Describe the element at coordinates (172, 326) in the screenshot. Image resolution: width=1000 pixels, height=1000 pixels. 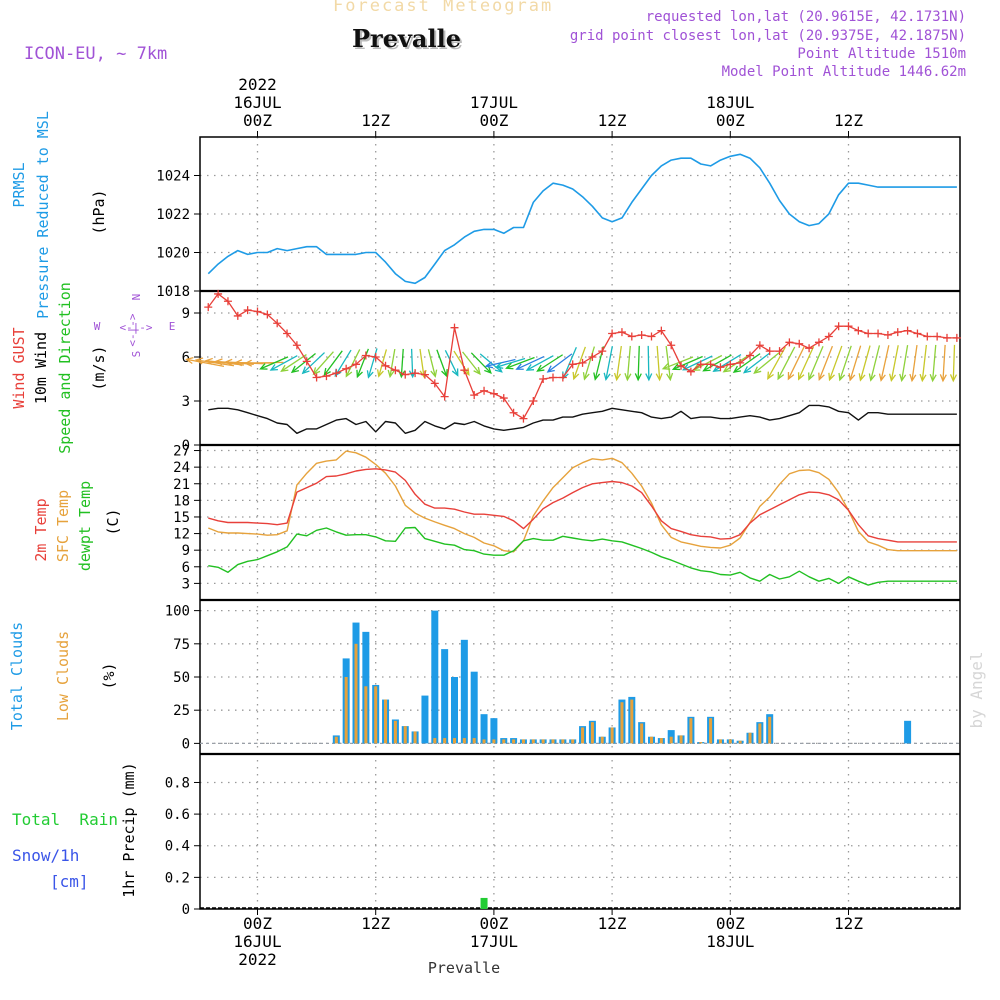
I see `compass-e: E` at that location.